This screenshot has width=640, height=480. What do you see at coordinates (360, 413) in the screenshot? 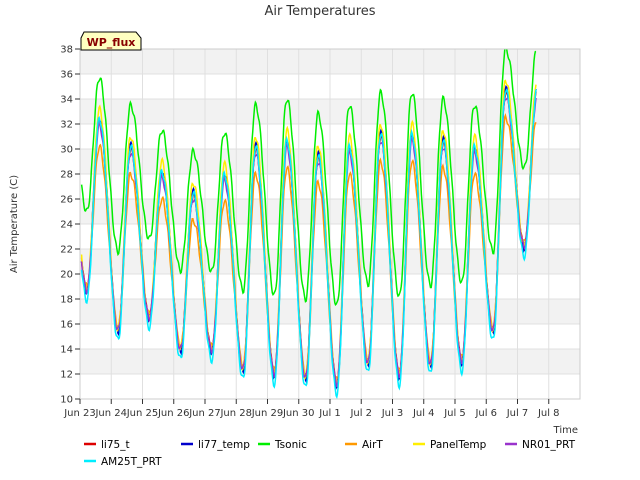
I see `x-tick-label: Jul 2` at bounding box center [360, 413].